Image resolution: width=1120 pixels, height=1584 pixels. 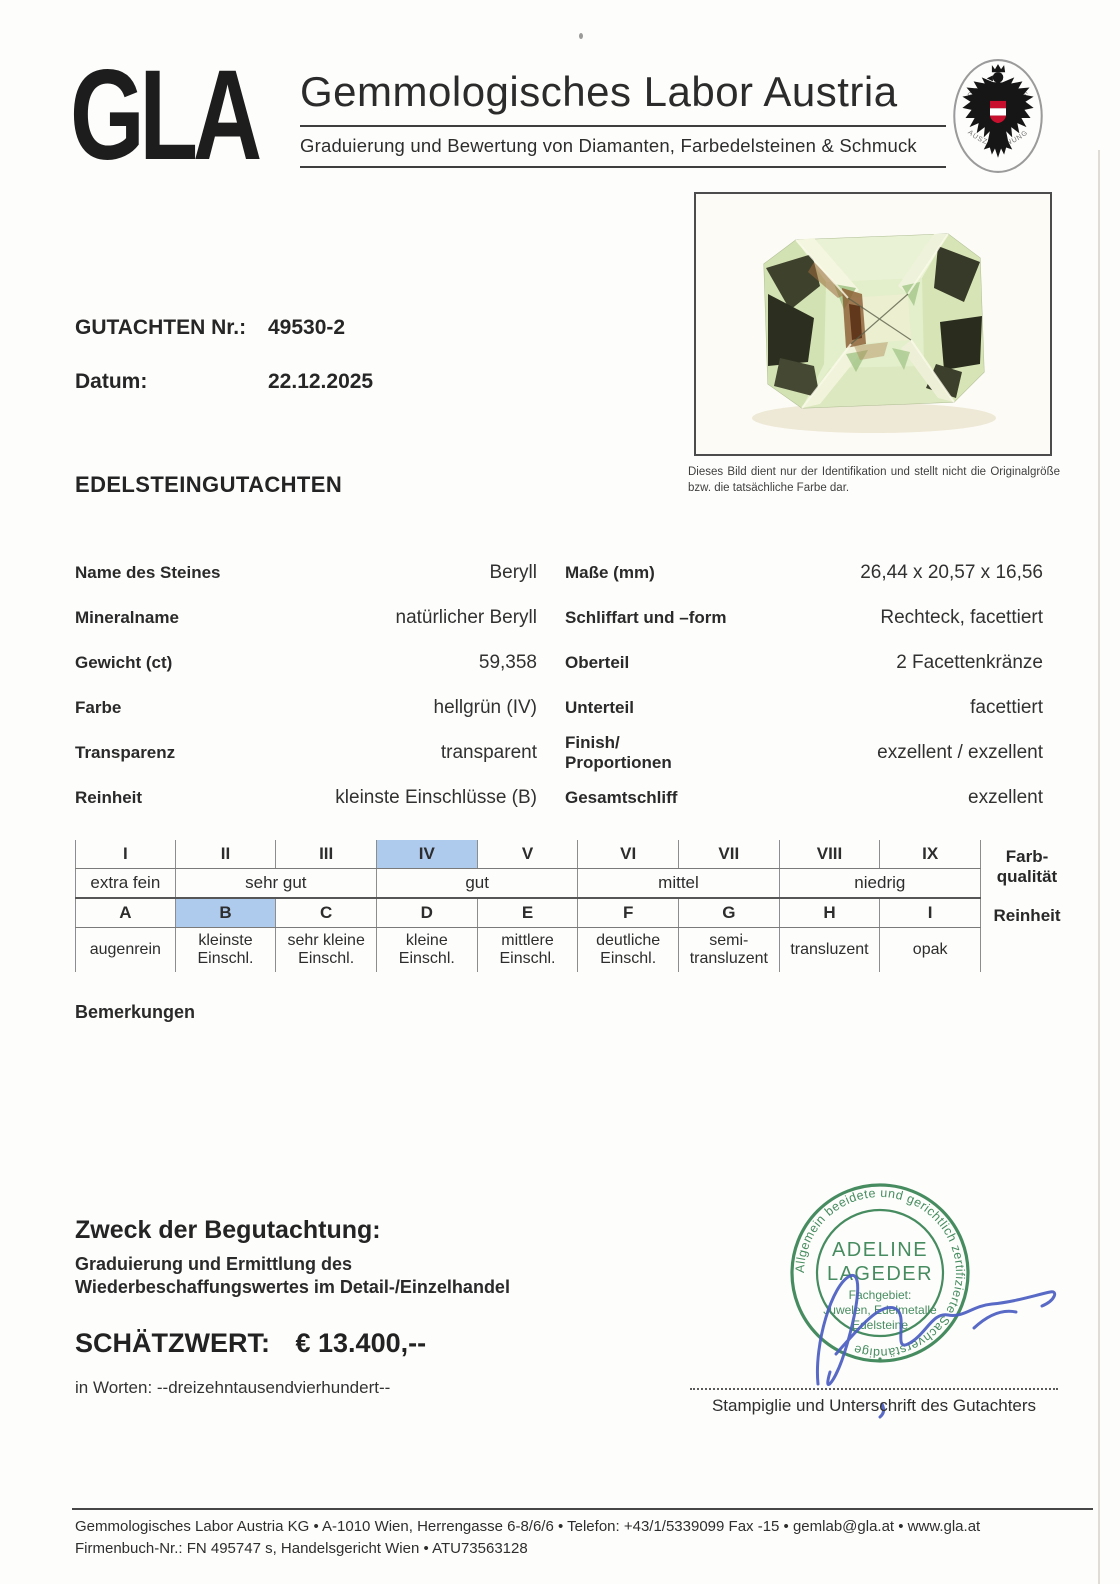 I want to click on austrian-eagle-emblem: STAATLICHE AUSZEICHNUNG, so click(x=998, y=116).